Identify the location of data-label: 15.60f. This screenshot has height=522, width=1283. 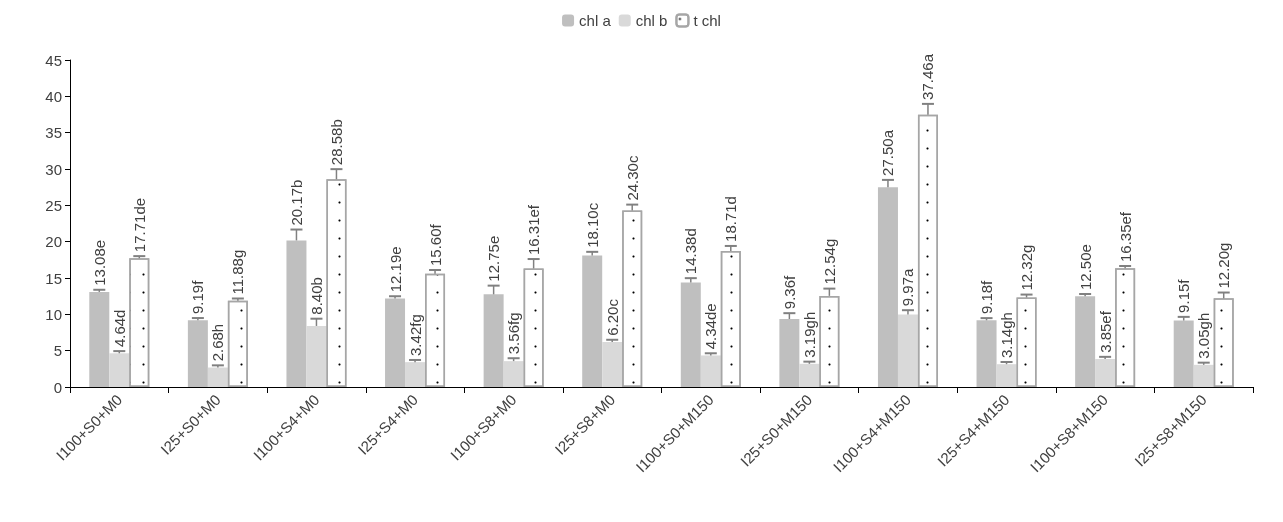
(435, 245).